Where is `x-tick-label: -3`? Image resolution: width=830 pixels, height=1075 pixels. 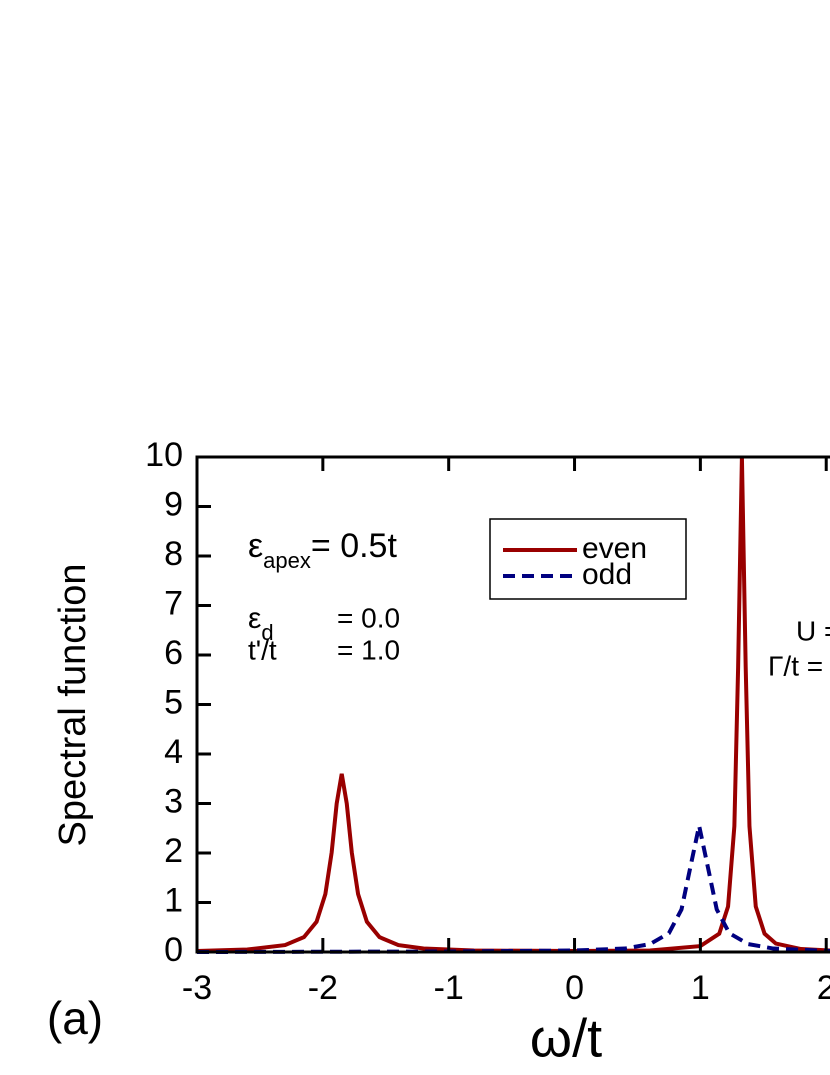 x-tick-label: -3 is located at coordinates (197, 988).